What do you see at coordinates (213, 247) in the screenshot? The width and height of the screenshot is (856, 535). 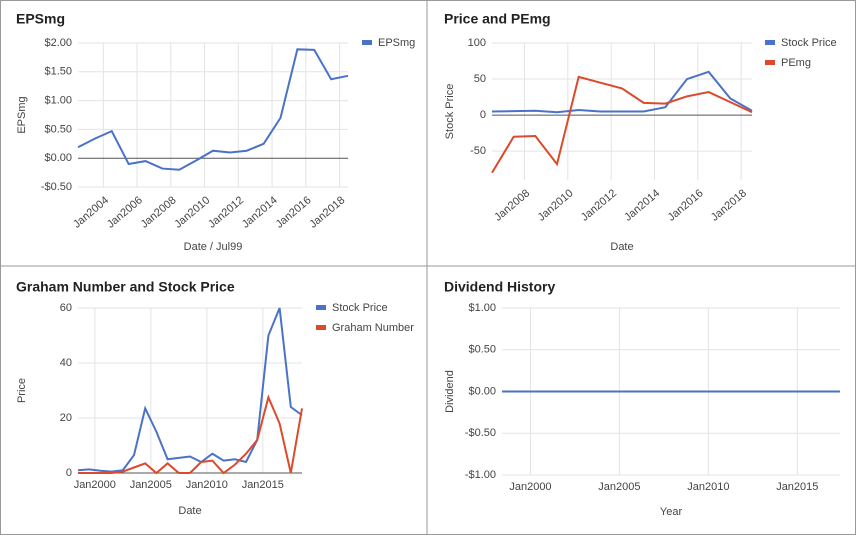 I see `x-axis-label: Date / Jul99` at bounding box center [213, 247].